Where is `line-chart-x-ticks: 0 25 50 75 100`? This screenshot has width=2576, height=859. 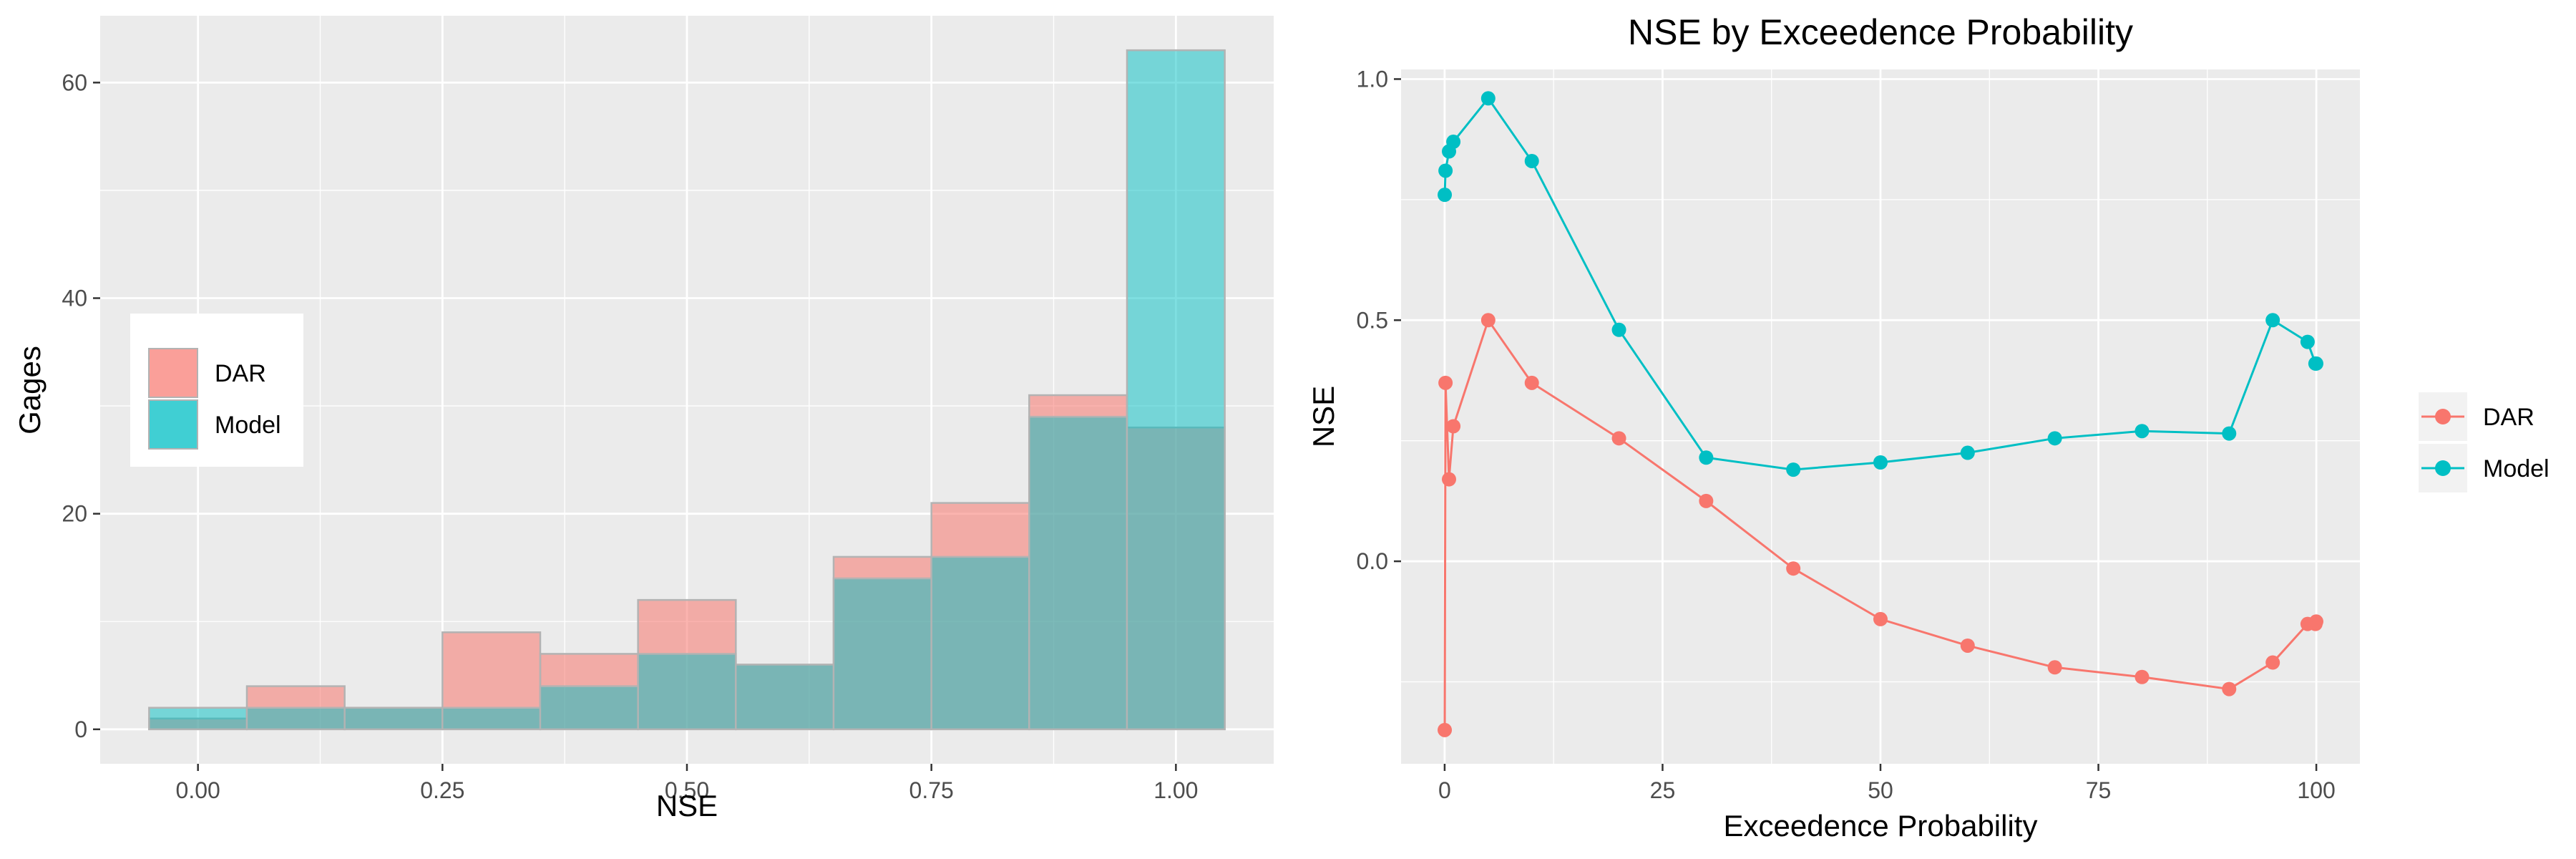
line-chart-x-ticks: 0 25 50 75 100 is located at coordinates (1887, 783).